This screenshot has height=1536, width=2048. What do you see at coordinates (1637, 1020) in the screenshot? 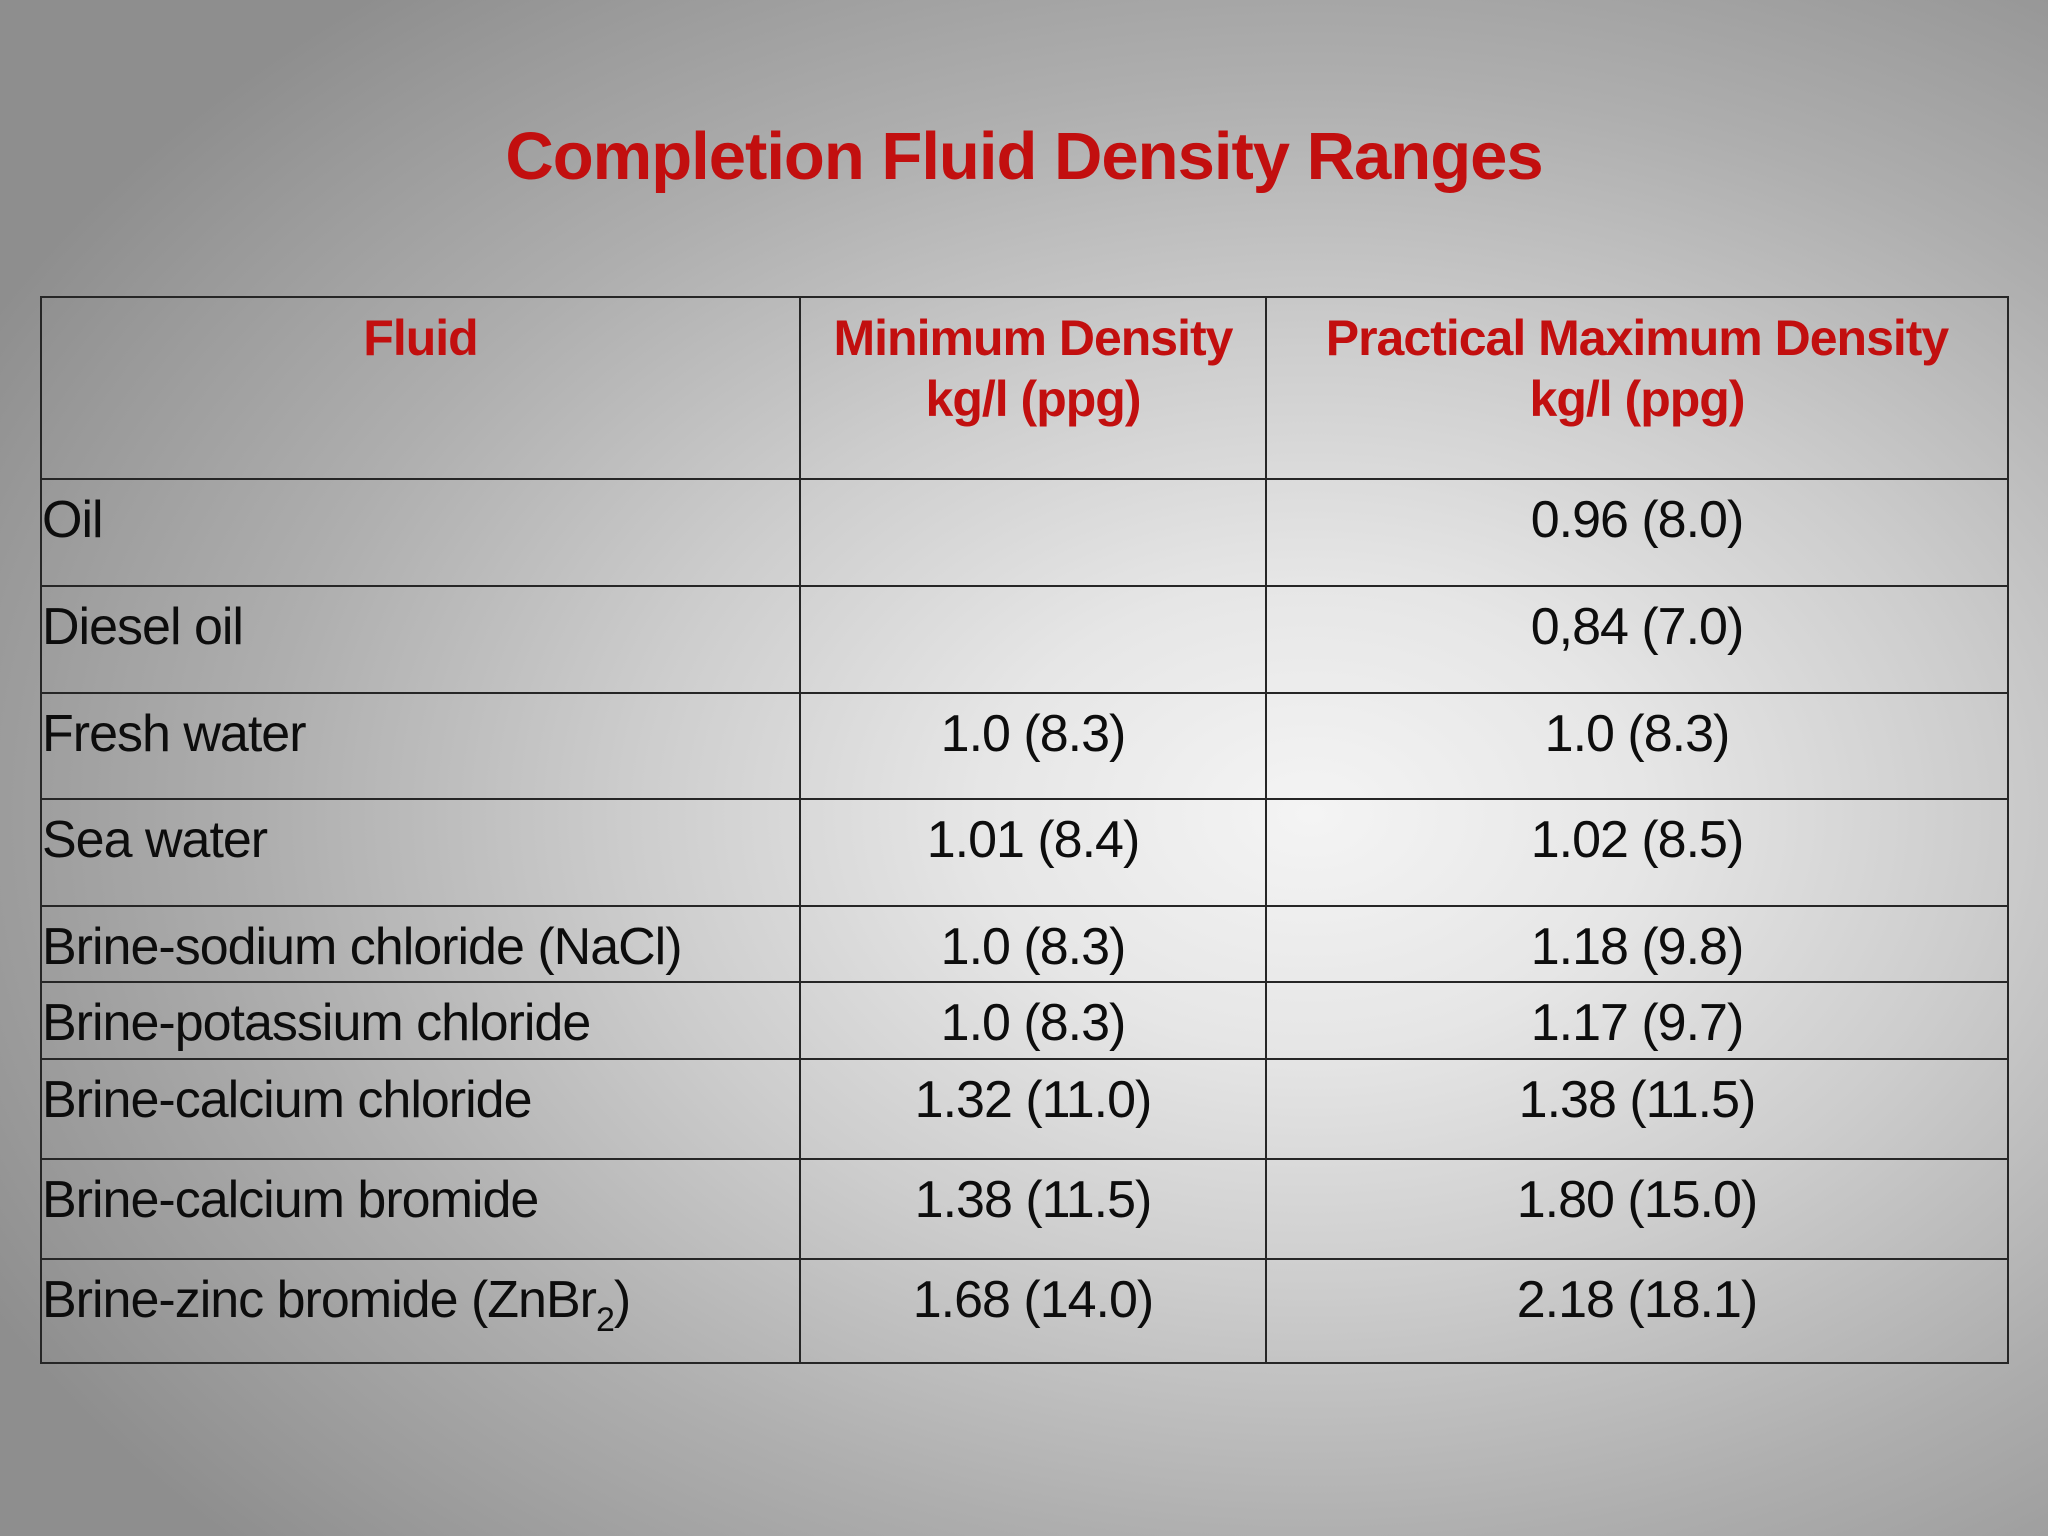
I see `maximum-density-cell: 1.17 (9.7)` at bounding box center [1637, 1020].